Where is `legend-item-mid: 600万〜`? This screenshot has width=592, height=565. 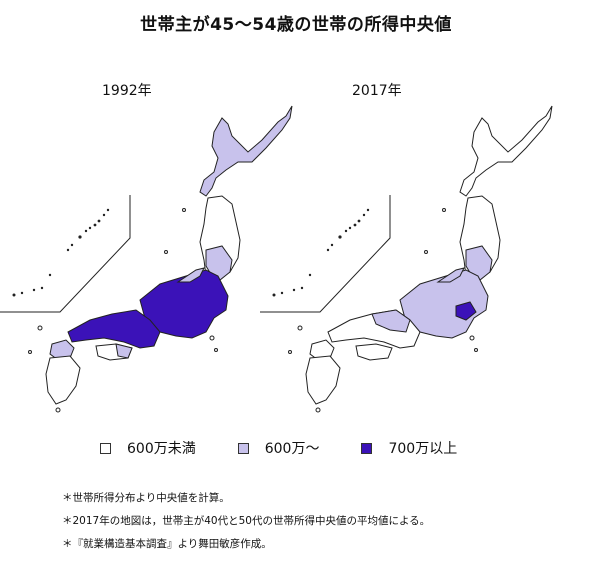
legend-item-mid: 600万〜 is located at coordinates (278, 448).